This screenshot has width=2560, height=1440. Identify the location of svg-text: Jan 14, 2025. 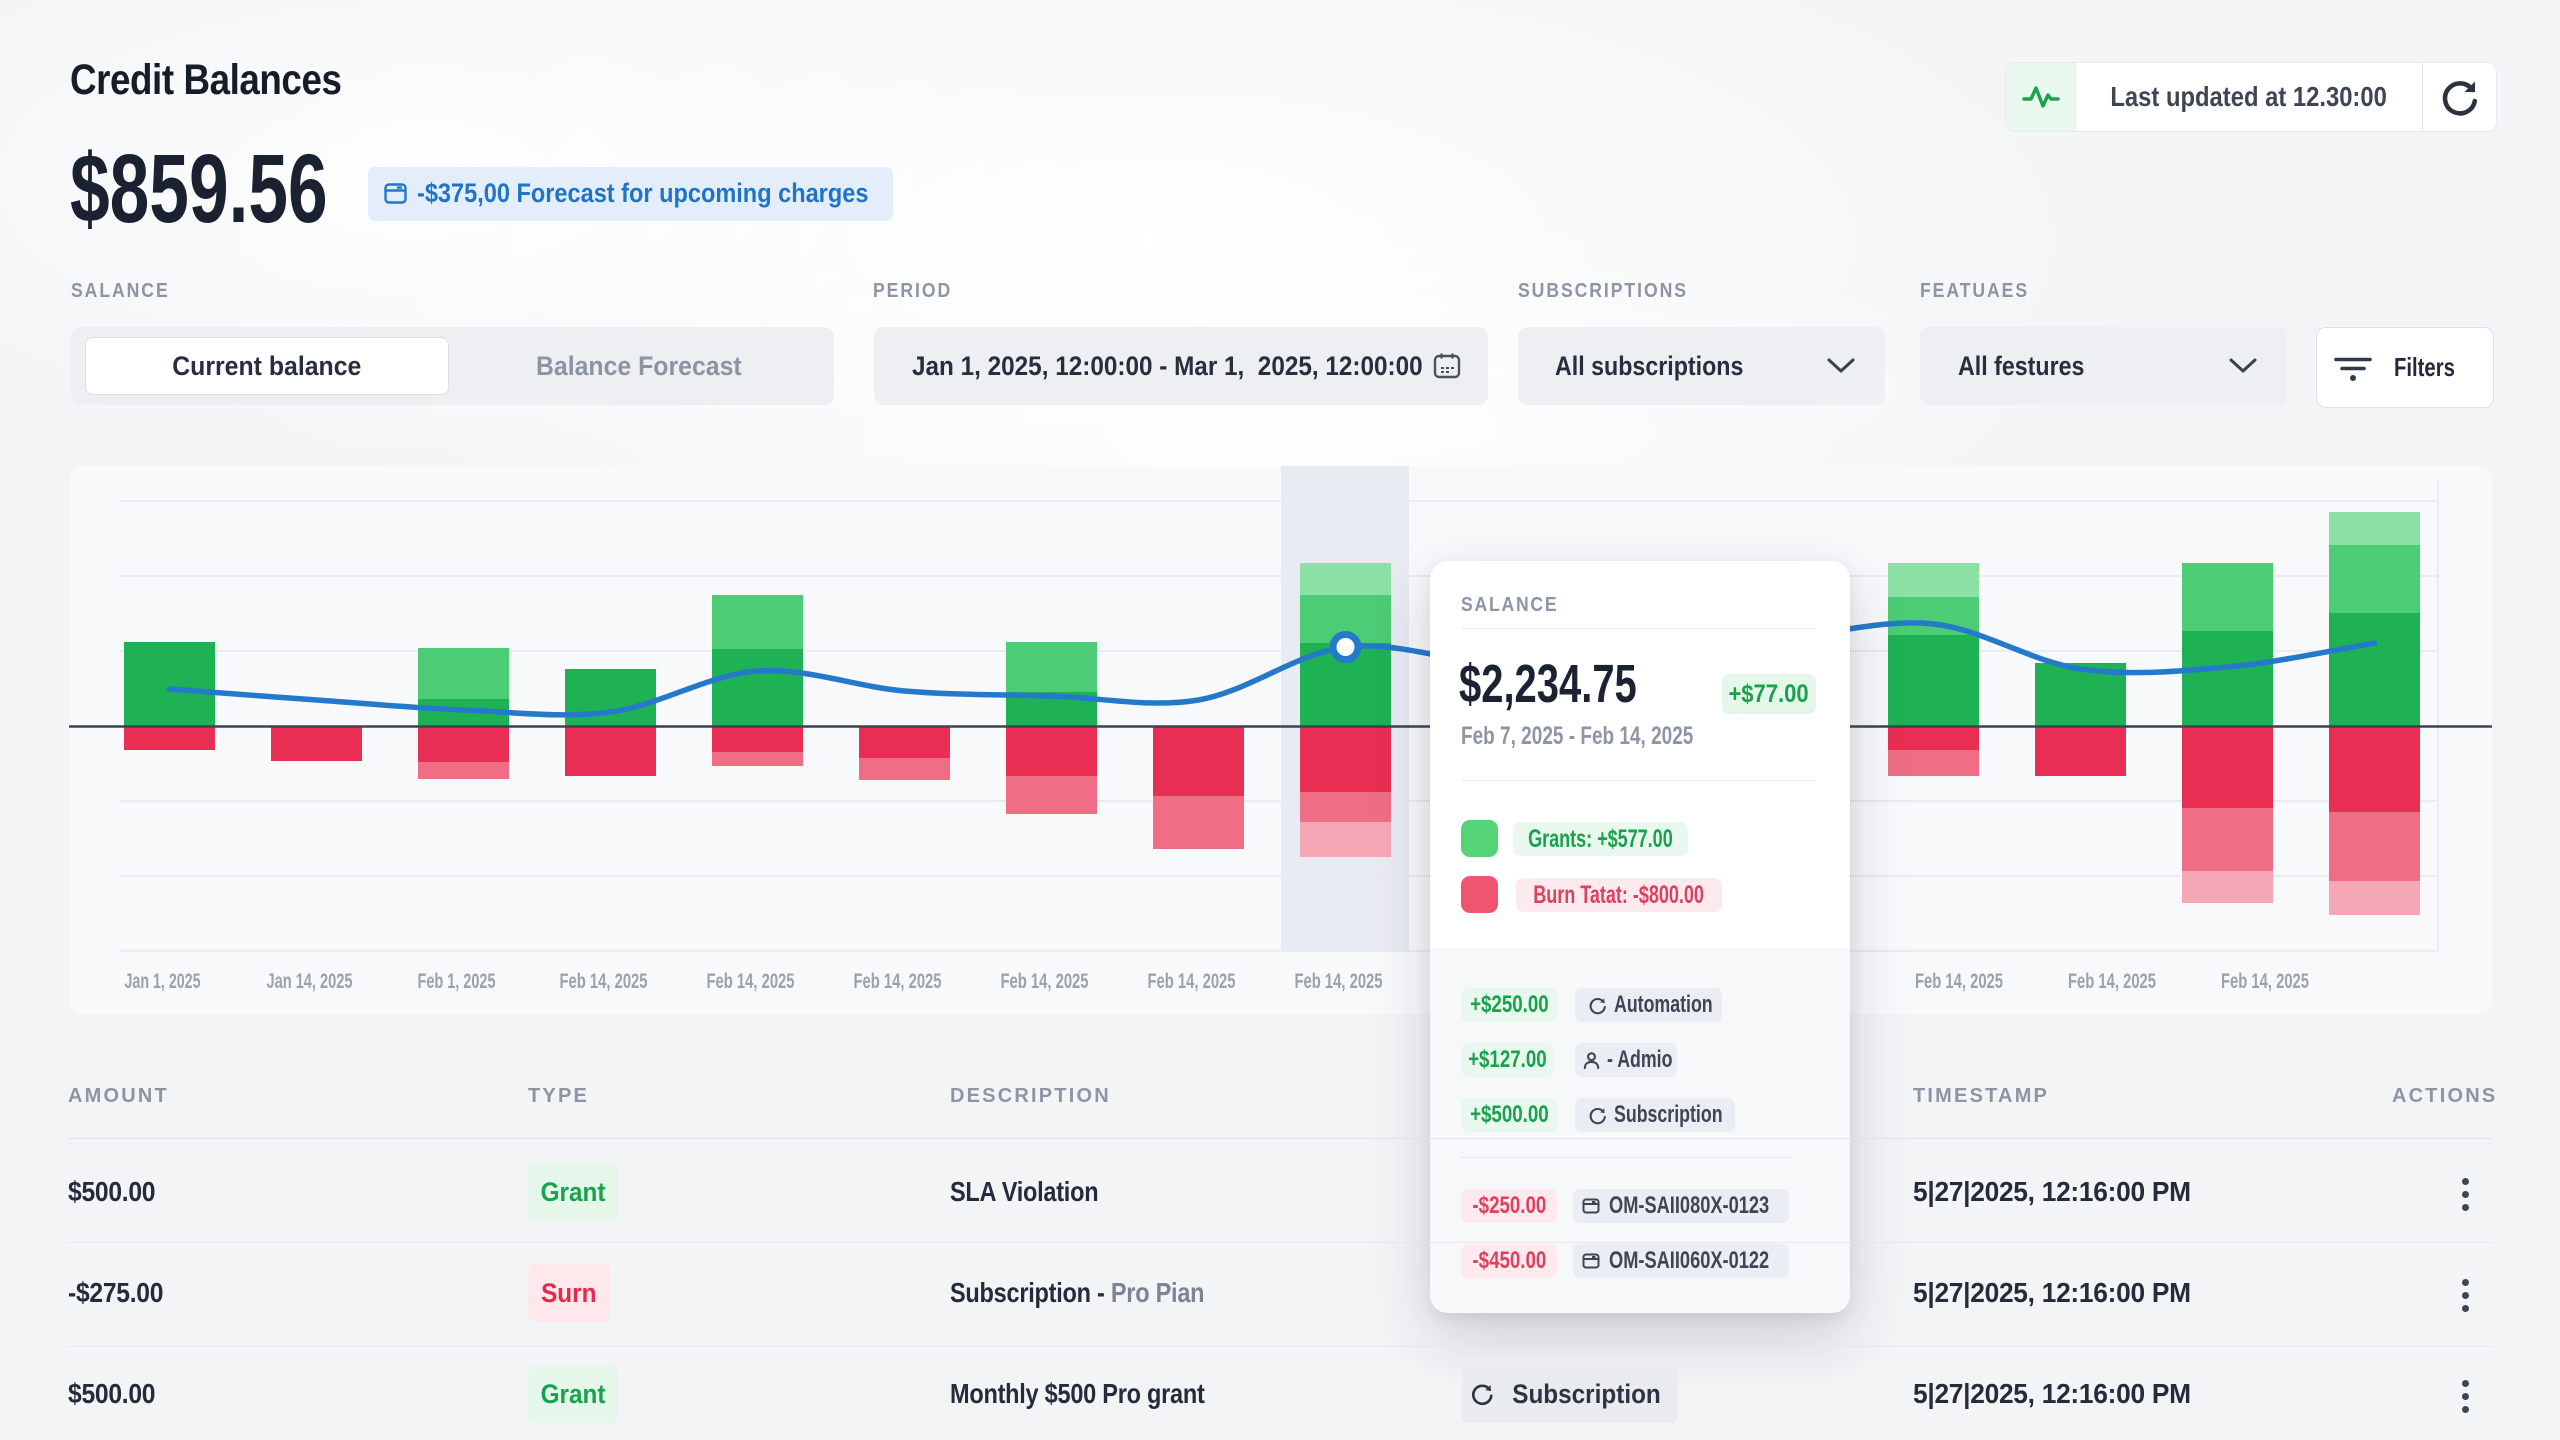
(310, 981).